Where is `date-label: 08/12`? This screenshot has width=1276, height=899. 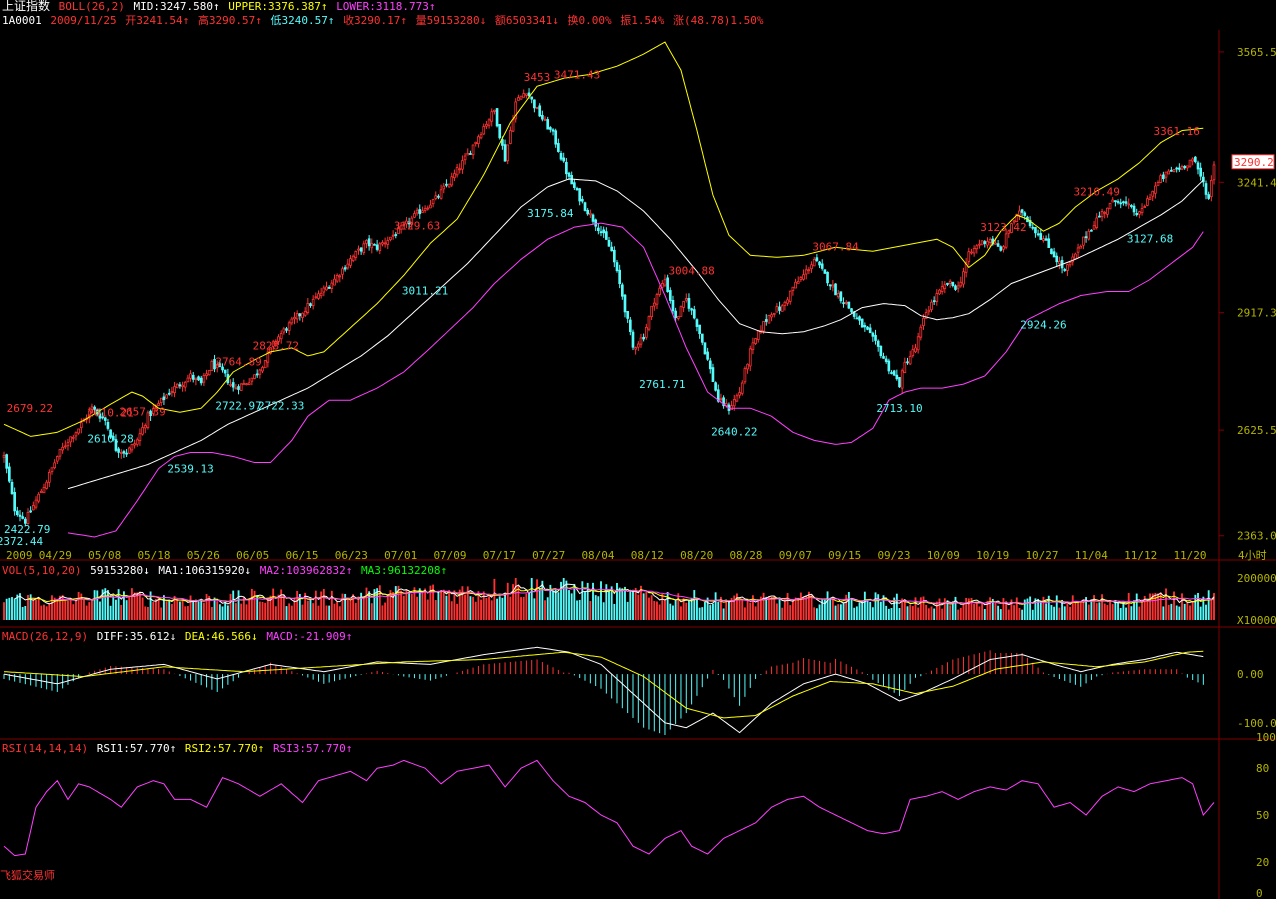
date-label: 08/12 is located at coordinates (647, 555).